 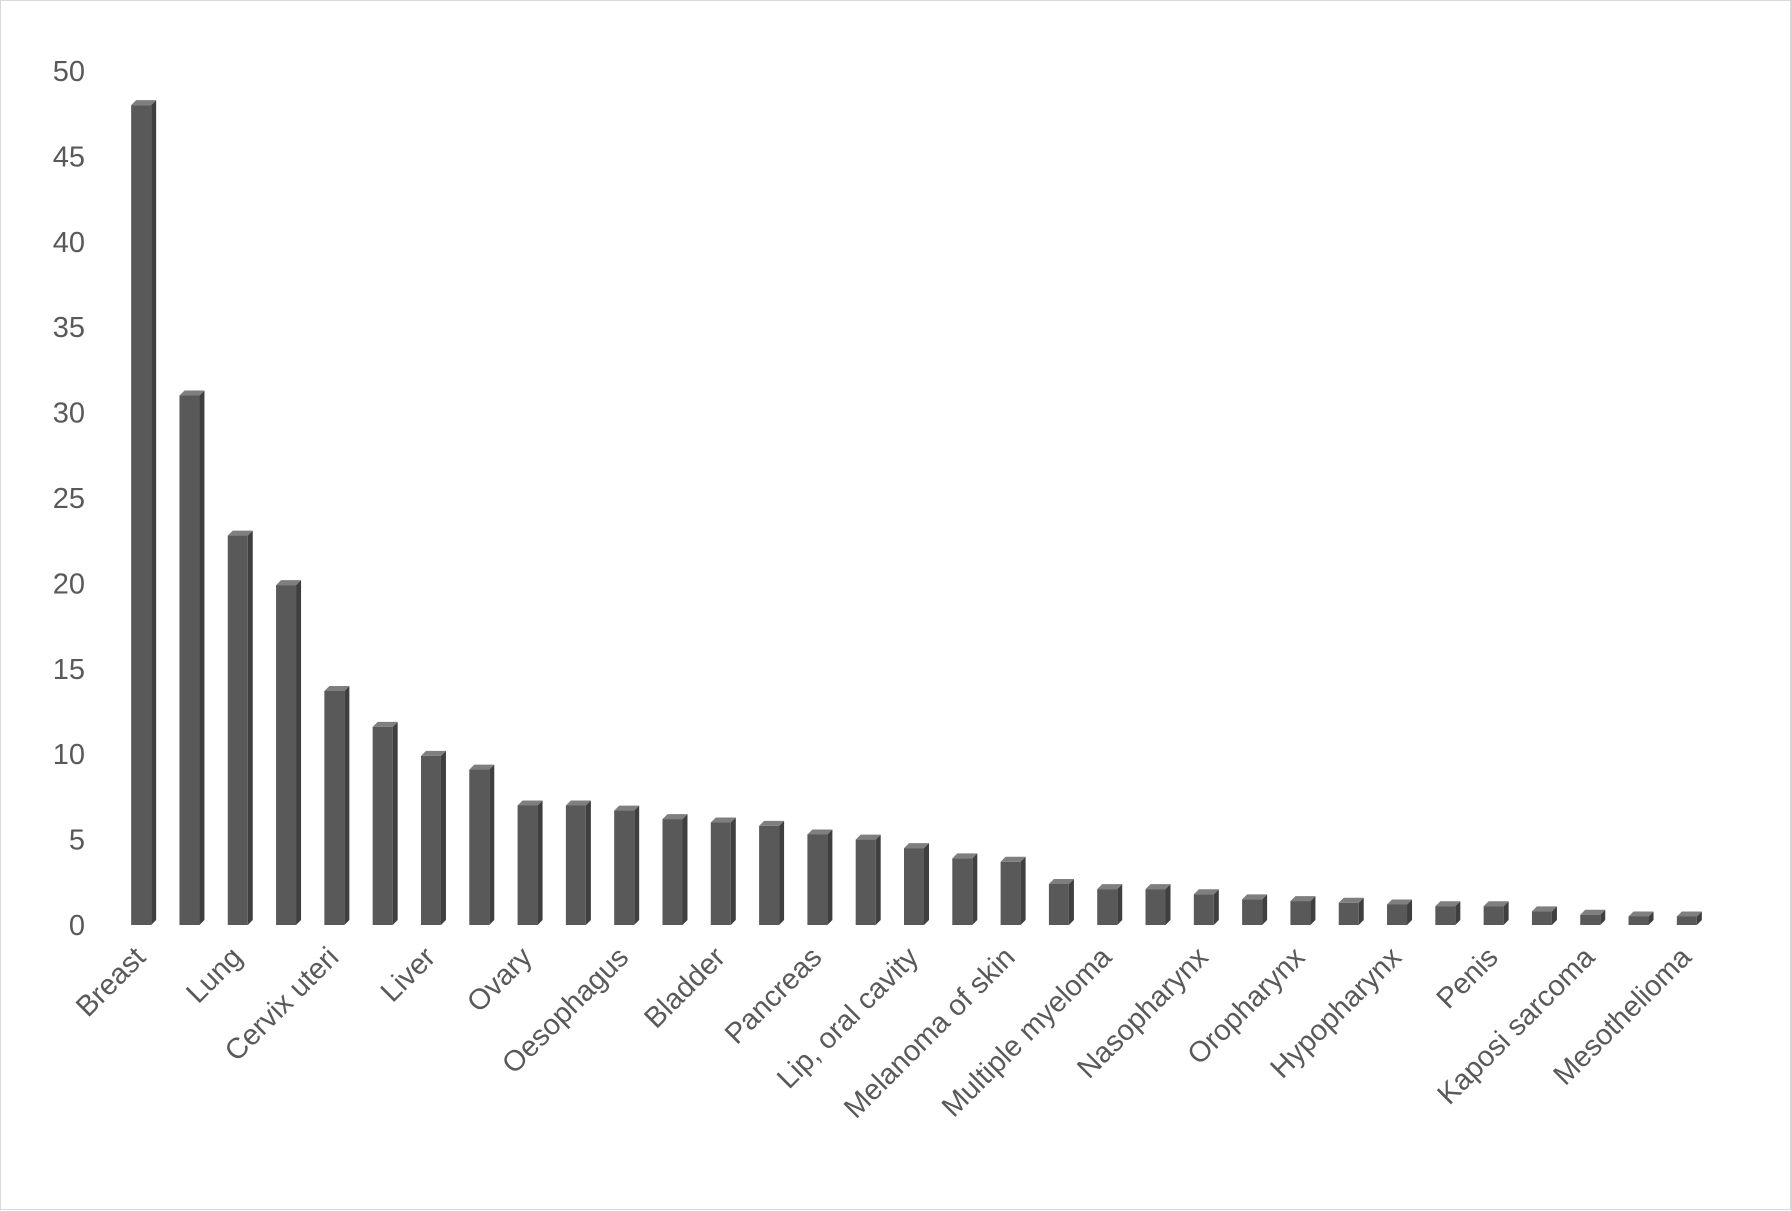 I want to click on y-tick-label: 25, so click(x=69, y=499).